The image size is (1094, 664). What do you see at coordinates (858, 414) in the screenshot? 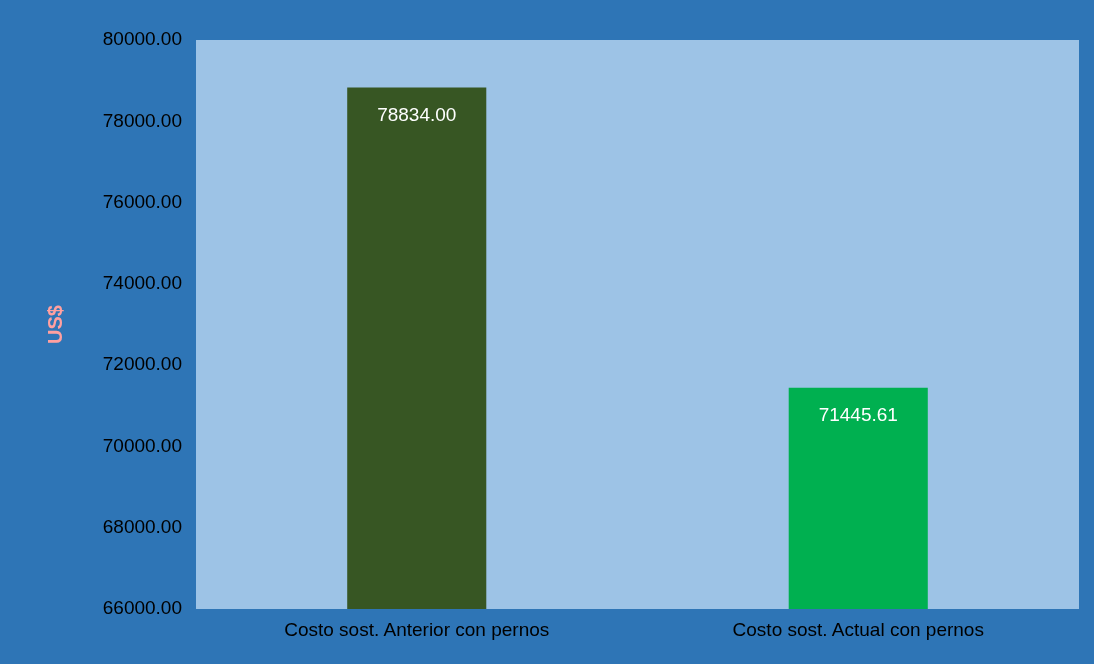
I see `data-label: 71445.61` at bounding box center [858, 414].